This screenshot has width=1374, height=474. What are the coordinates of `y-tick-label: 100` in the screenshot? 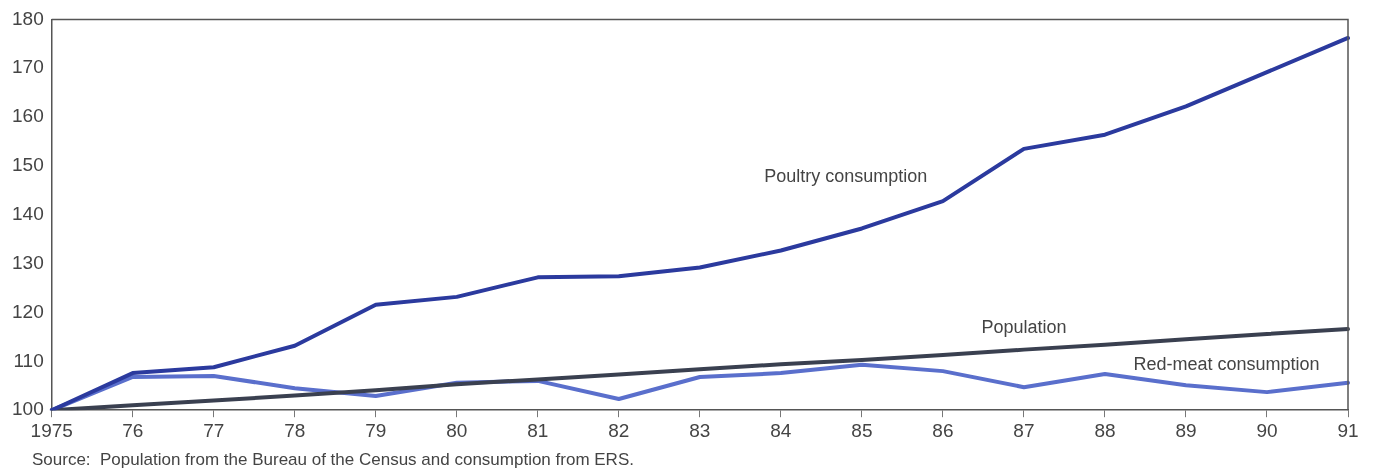 It's located at (28, 409).